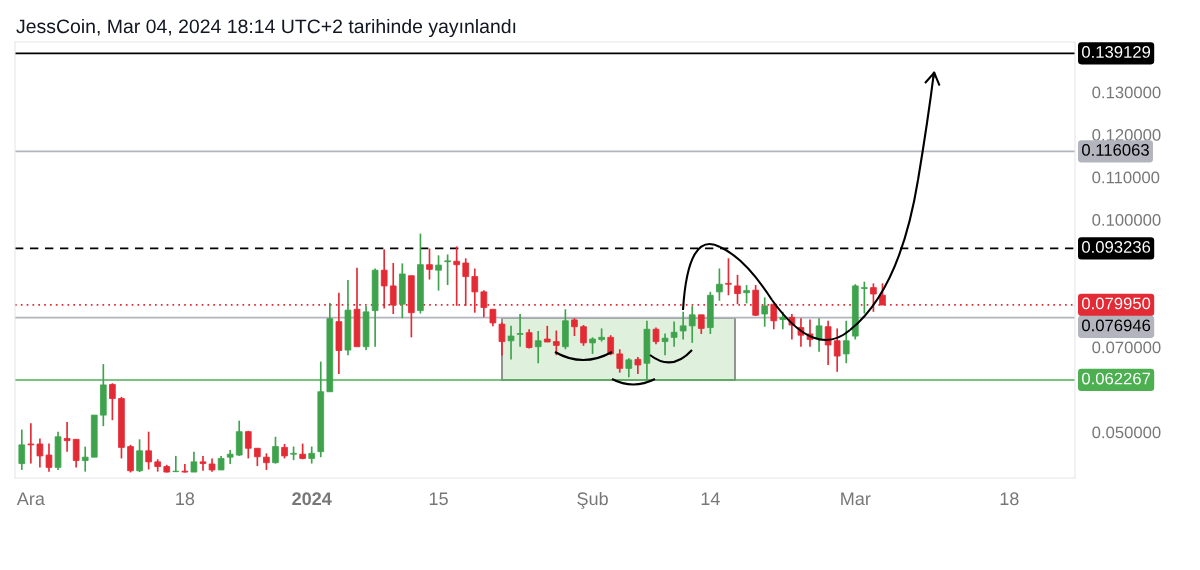 The height and width of the screenshot is (570, 1200). Describe the element at coordinates (1126, 177) in the screenshot. I see `y-tick-label: 0.110000` at that location.